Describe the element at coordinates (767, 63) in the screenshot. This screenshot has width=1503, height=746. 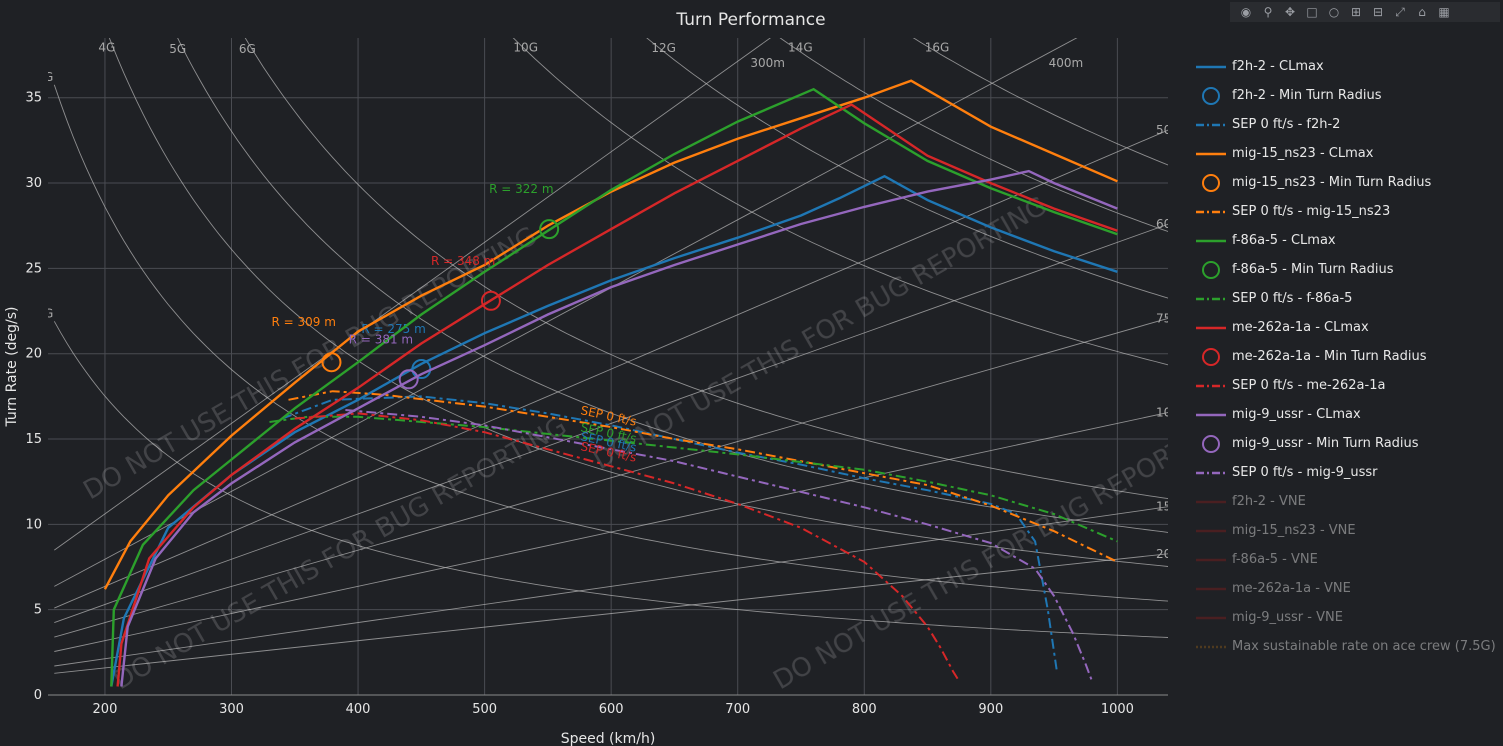
I see `radius-label: 300m` at that location.